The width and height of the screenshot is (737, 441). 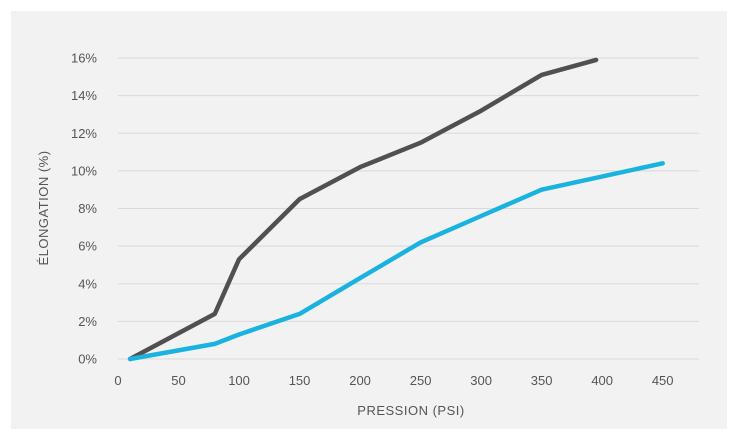 I want to click on x-tick-label: 200, so click(x=360, y=380).